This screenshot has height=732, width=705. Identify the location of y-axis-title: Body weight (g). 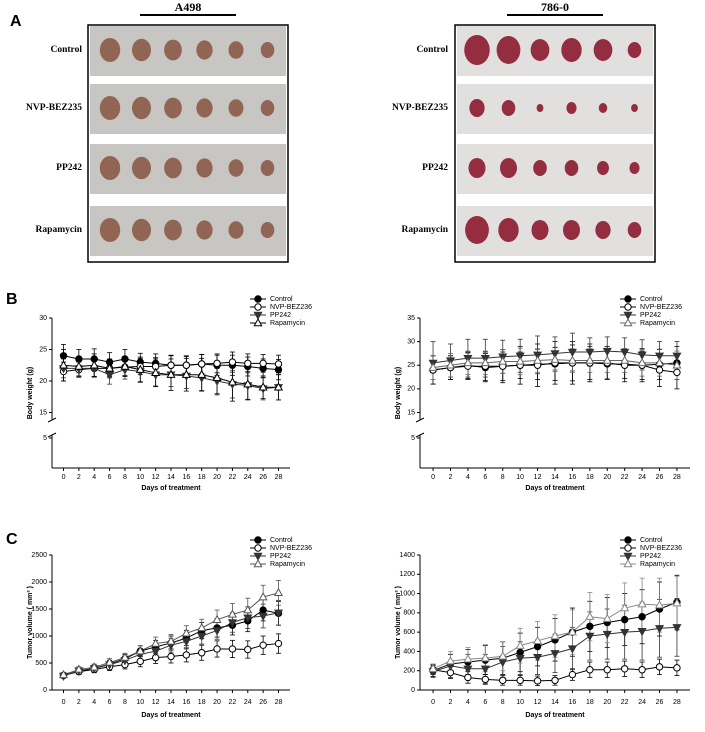
(30, 393).